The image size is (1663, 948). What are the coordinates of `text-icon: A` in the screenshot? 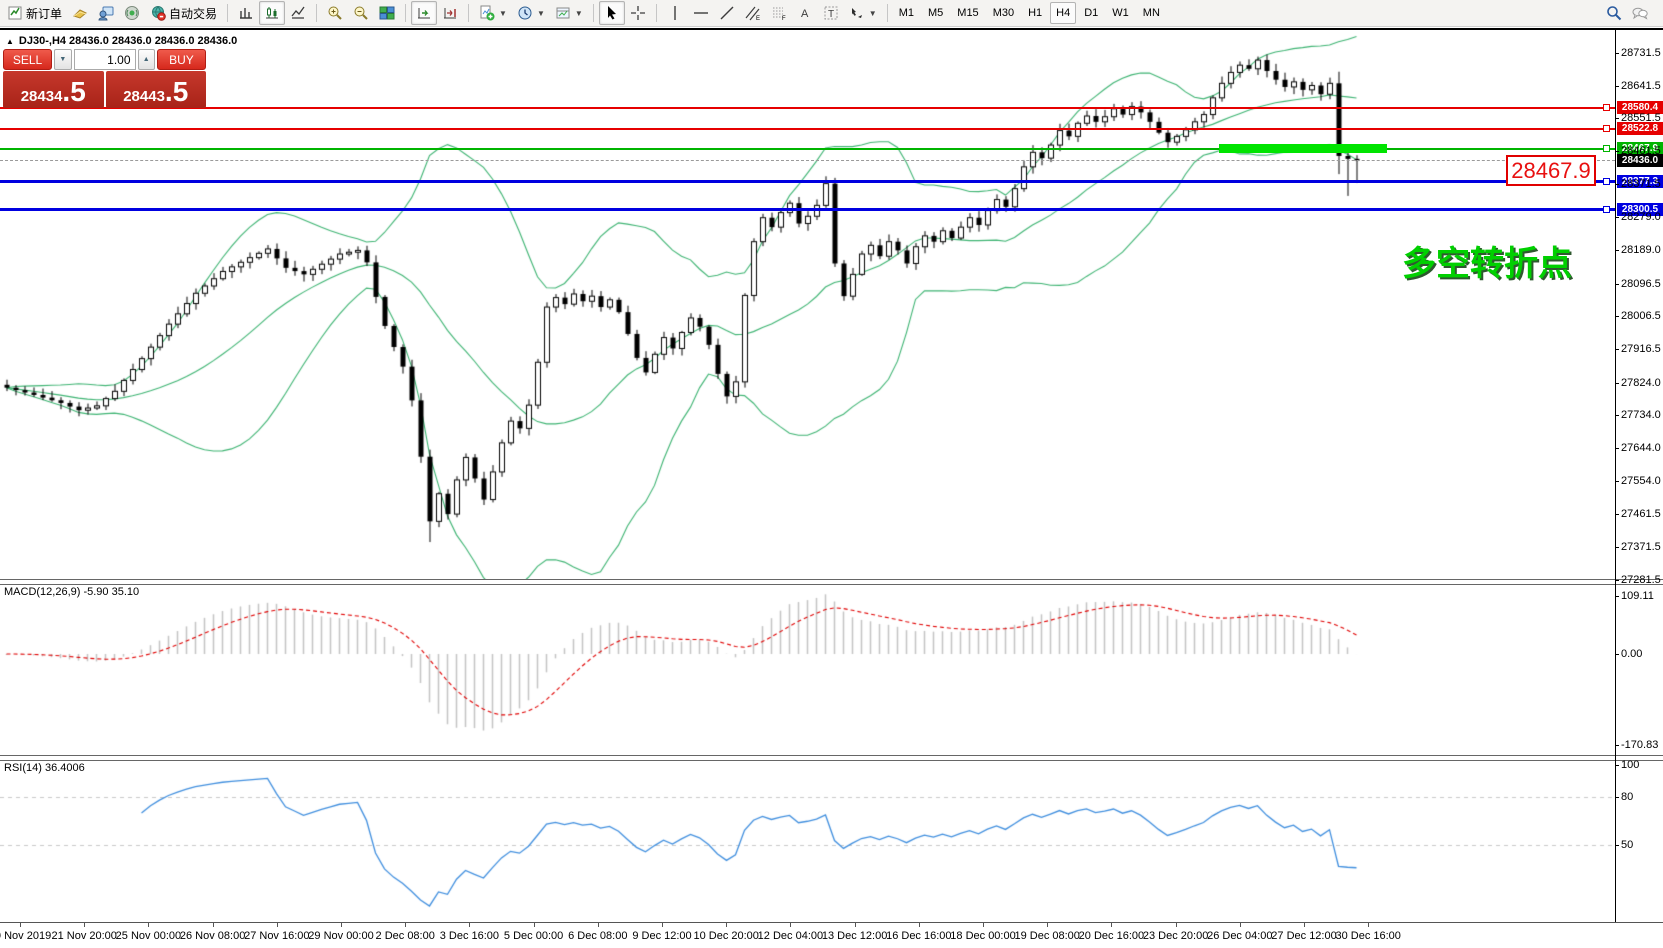 It's located at (805, 13).